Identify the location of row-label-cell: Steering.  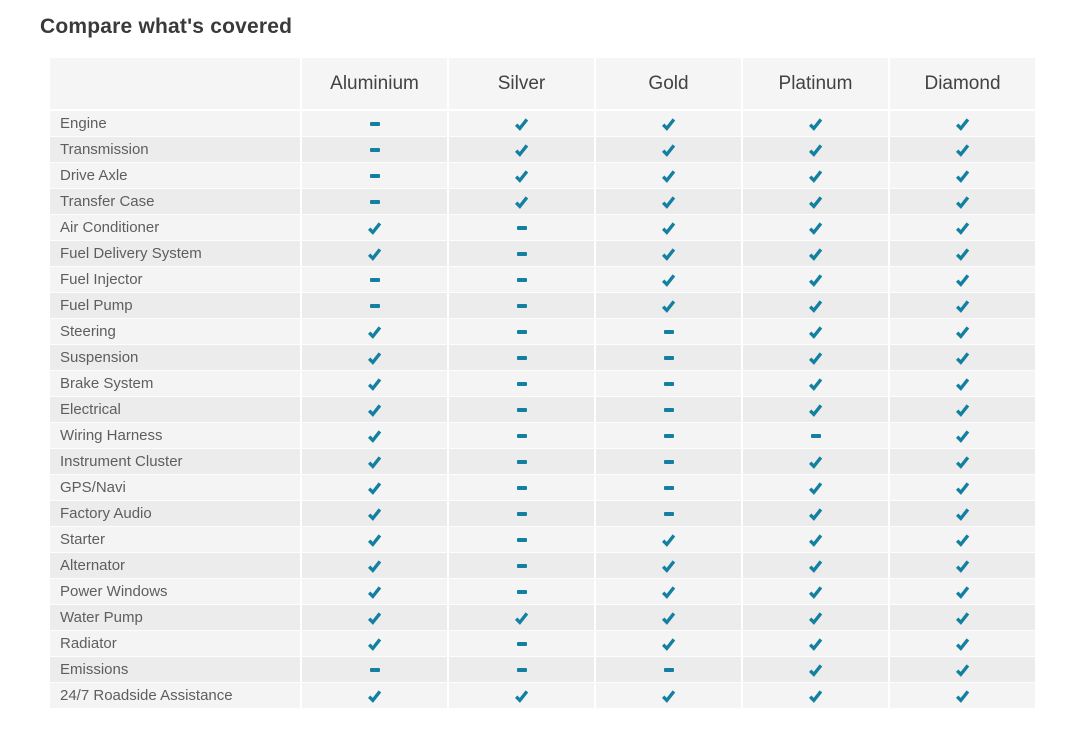
(175, 331).